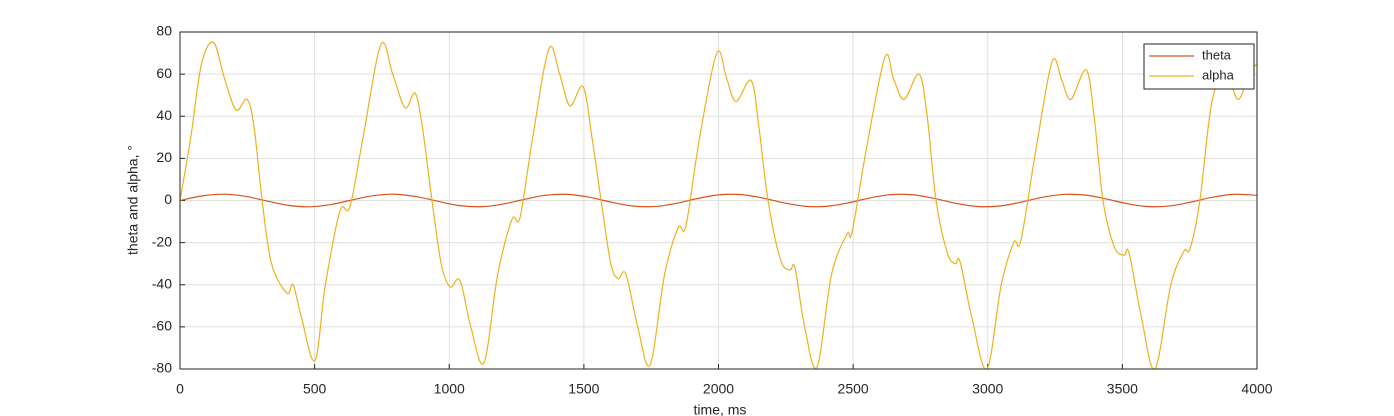  I want to click on x-tick-label: 2500, so click(853, 389).